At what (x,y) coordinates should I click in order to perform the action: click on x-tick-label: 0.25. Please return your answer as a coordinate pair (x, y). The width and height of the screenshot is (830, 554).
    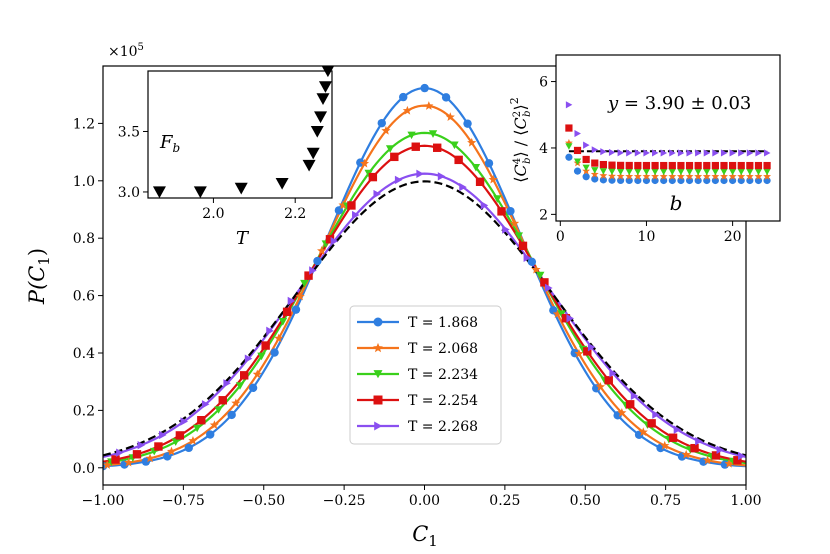
    Looking at the image, I should click on (504, 501).